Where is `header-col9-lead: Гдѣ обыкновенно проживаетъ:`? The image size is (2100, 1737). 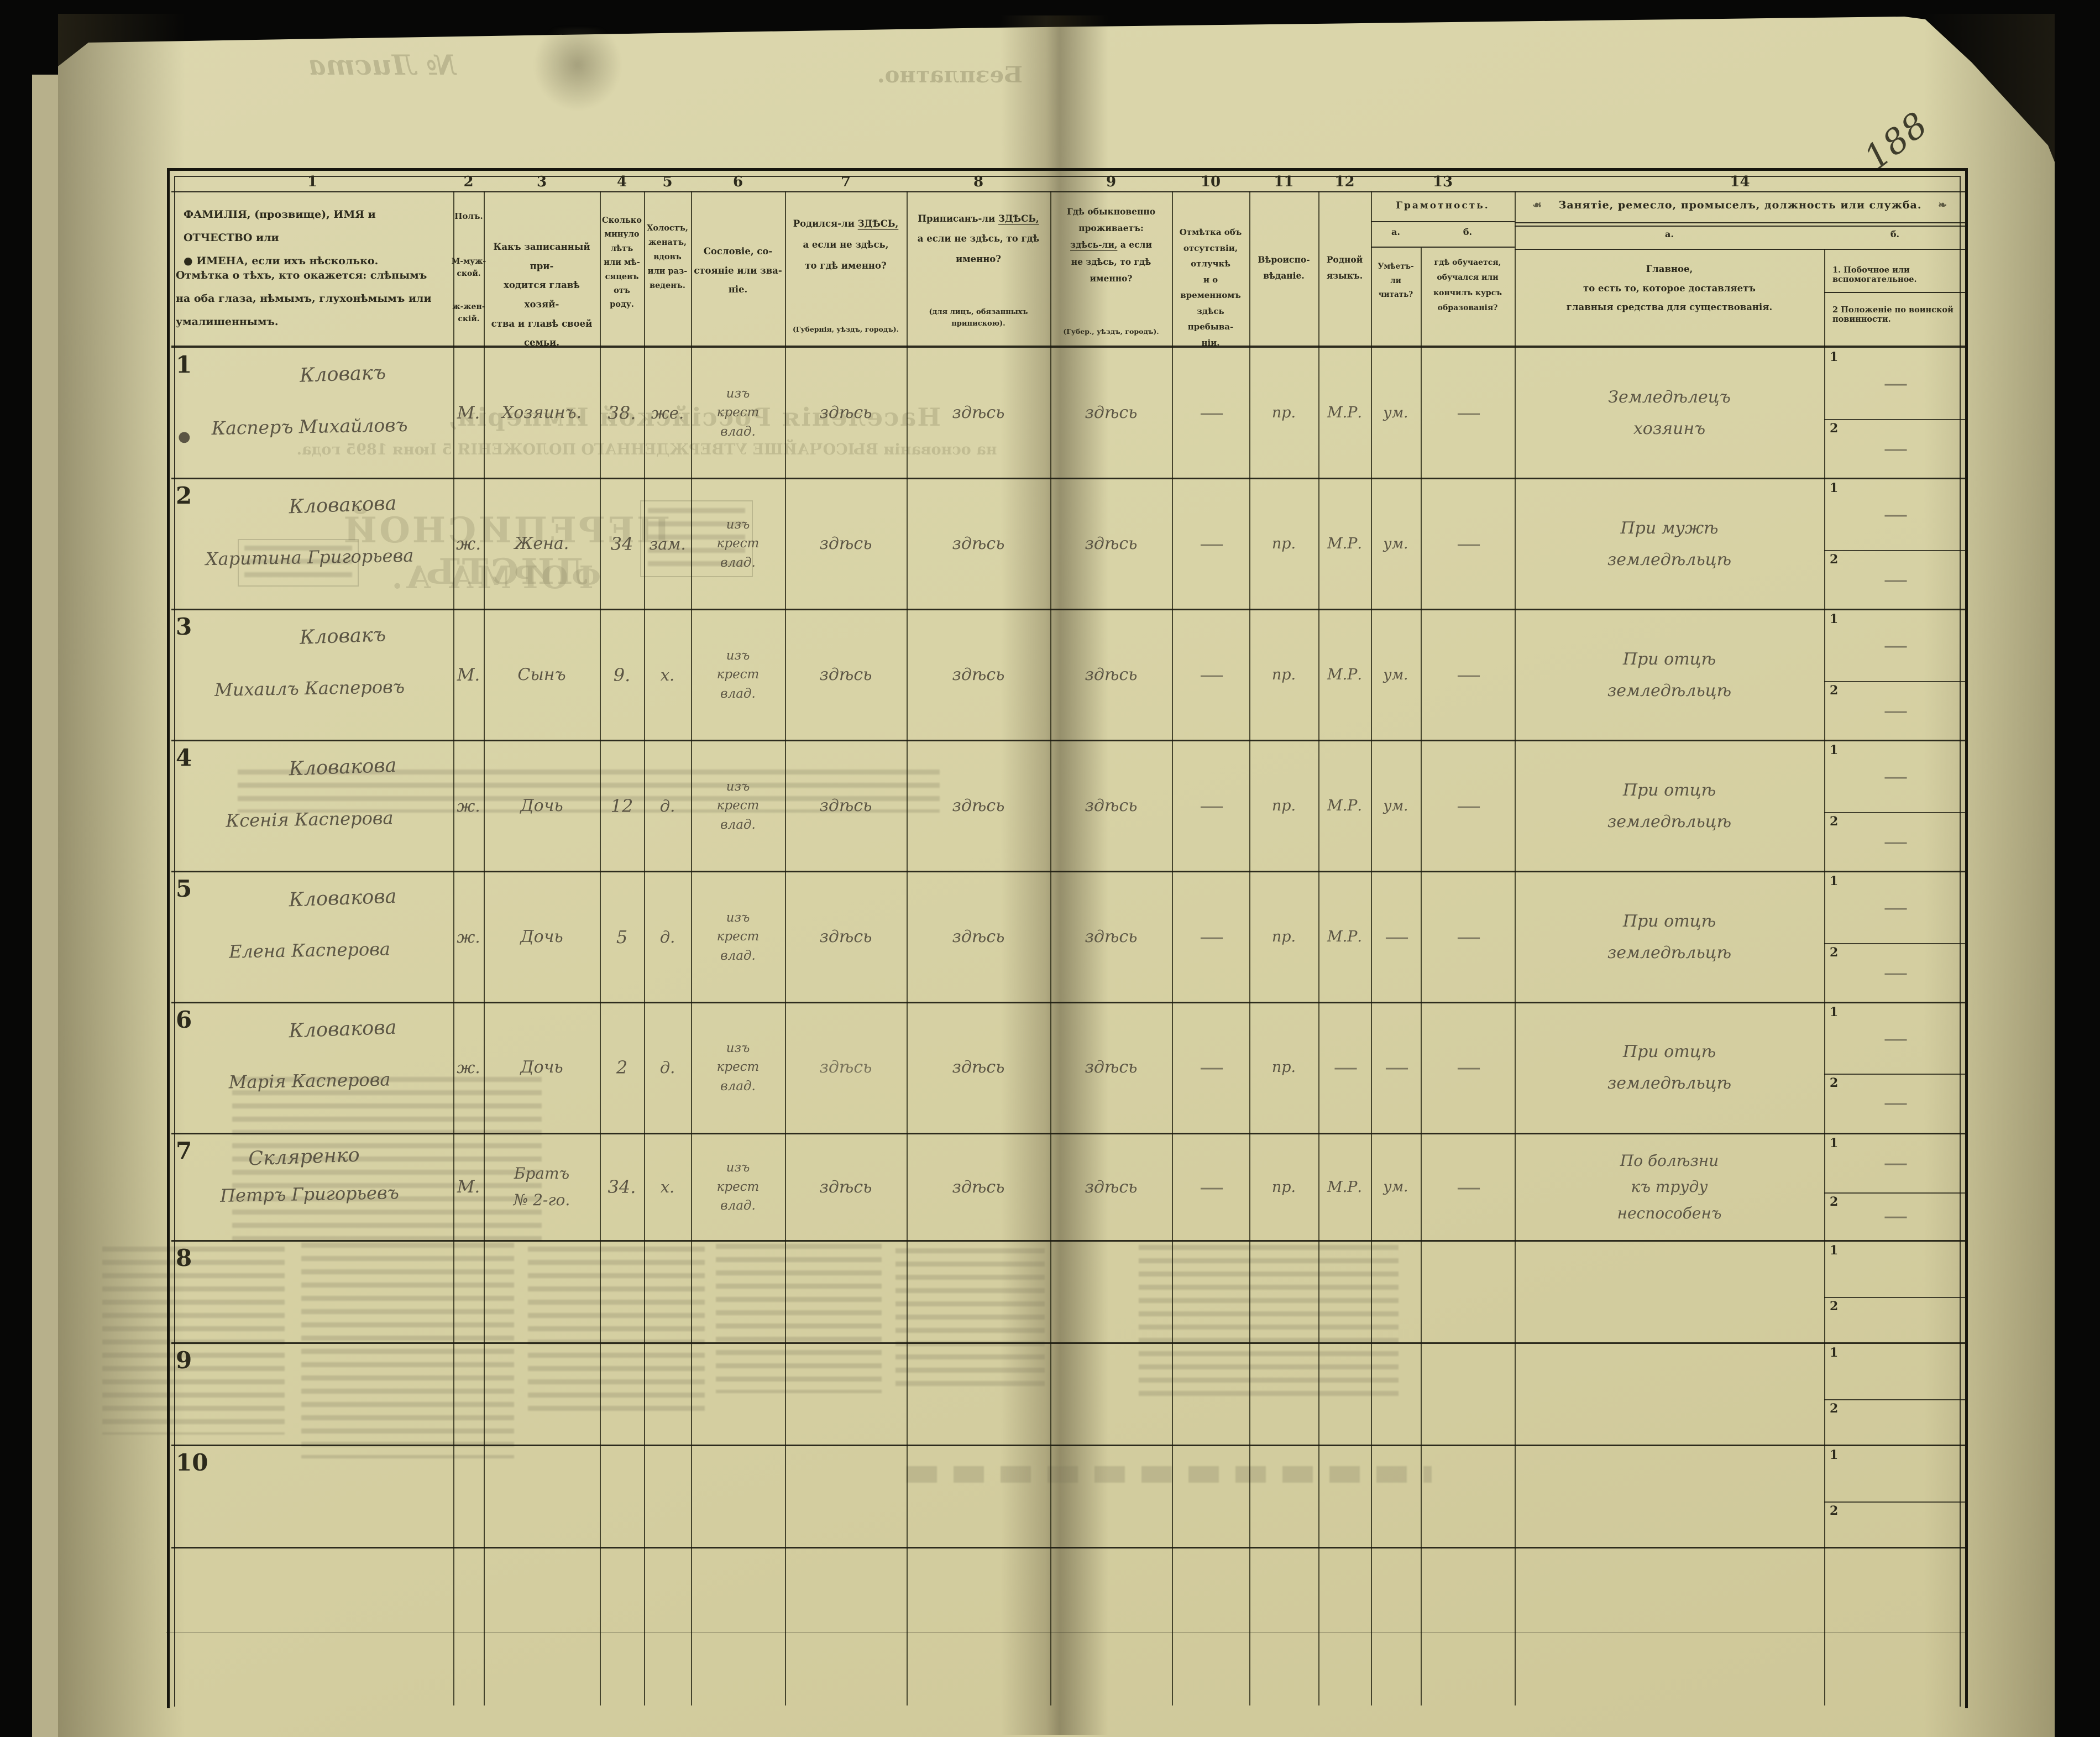
header-col9-lead: Гдѣ обыкновенно проживаетъ: is located at coordinates (1111, 220).